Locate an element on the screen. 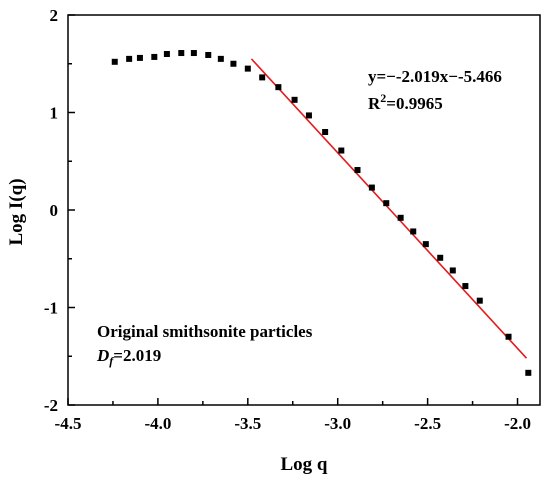 This screenshot has height=480, width=550. x-tick-label: -4.0 is located at coordinates (157, 423).